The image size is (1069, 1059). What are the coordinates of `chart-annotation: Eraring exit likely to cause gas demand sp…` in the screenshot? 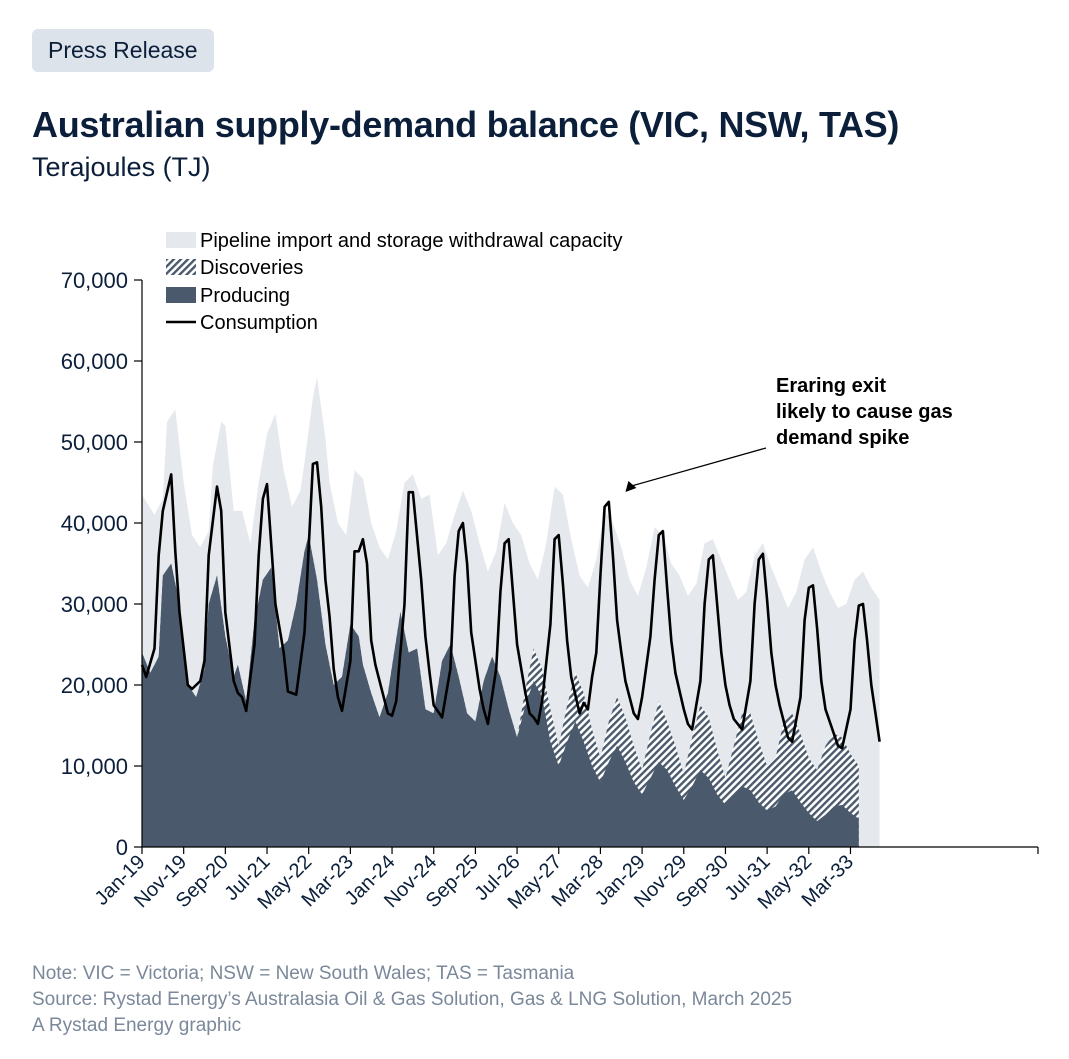 It's located at (789, 433).